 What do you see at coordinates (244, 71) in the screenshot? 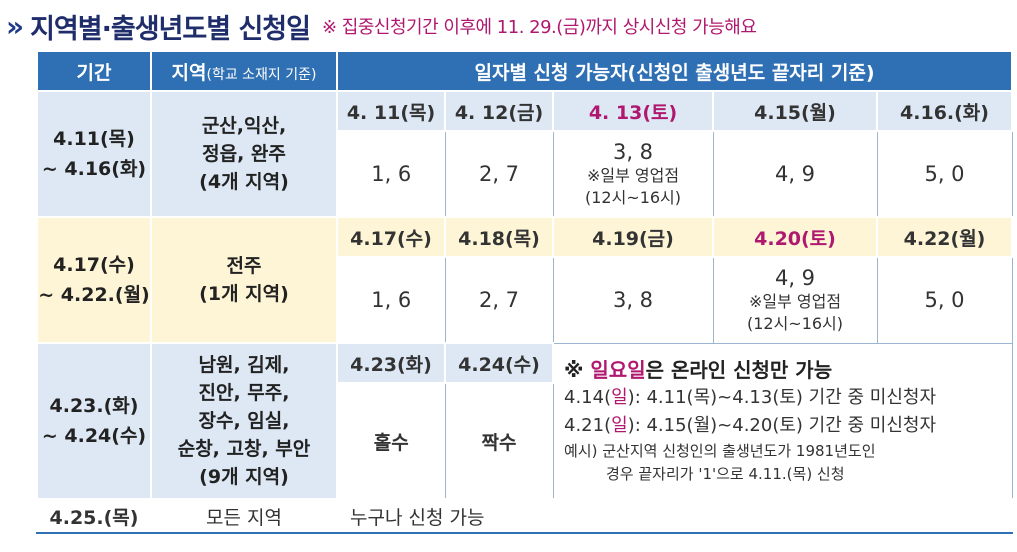
I see `header-region: 지역(학교 소재지 기준)` at bounding box center [244, 71].